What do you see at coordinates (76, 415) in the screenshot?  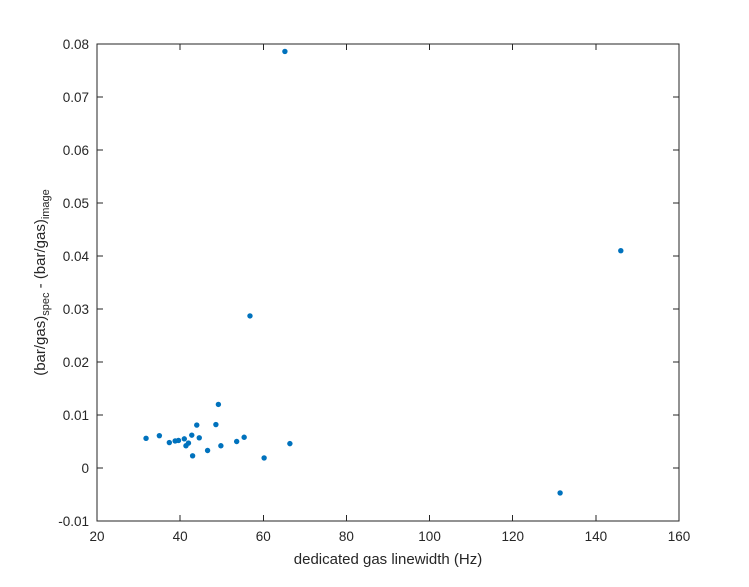 I see `y-tick-label: 0.01` at bounding box center [76, 415].